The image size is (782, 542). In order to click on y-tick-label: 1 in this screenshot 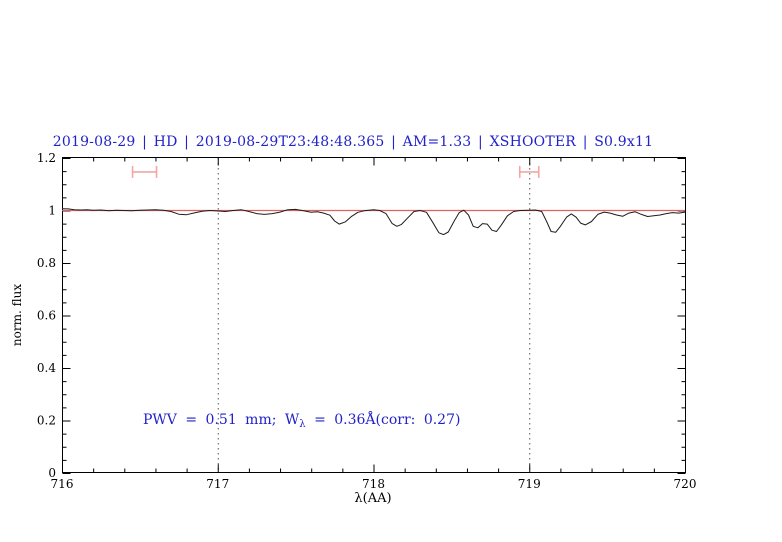, I will do `click(52, 211)`.